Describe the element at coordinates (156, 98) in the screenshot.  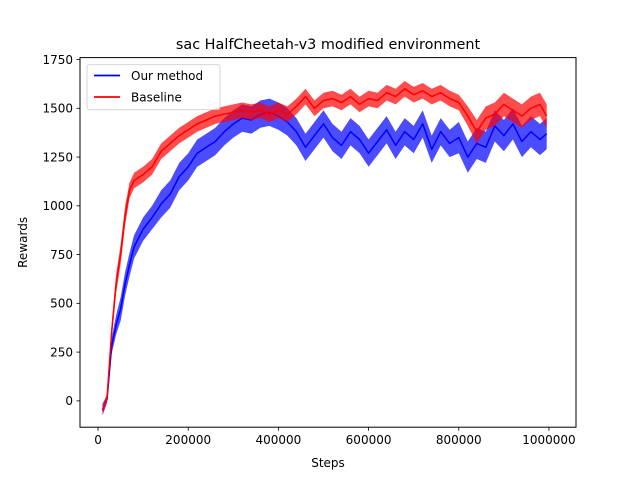
I see `legend-label-baseline: Baseline` at that location.